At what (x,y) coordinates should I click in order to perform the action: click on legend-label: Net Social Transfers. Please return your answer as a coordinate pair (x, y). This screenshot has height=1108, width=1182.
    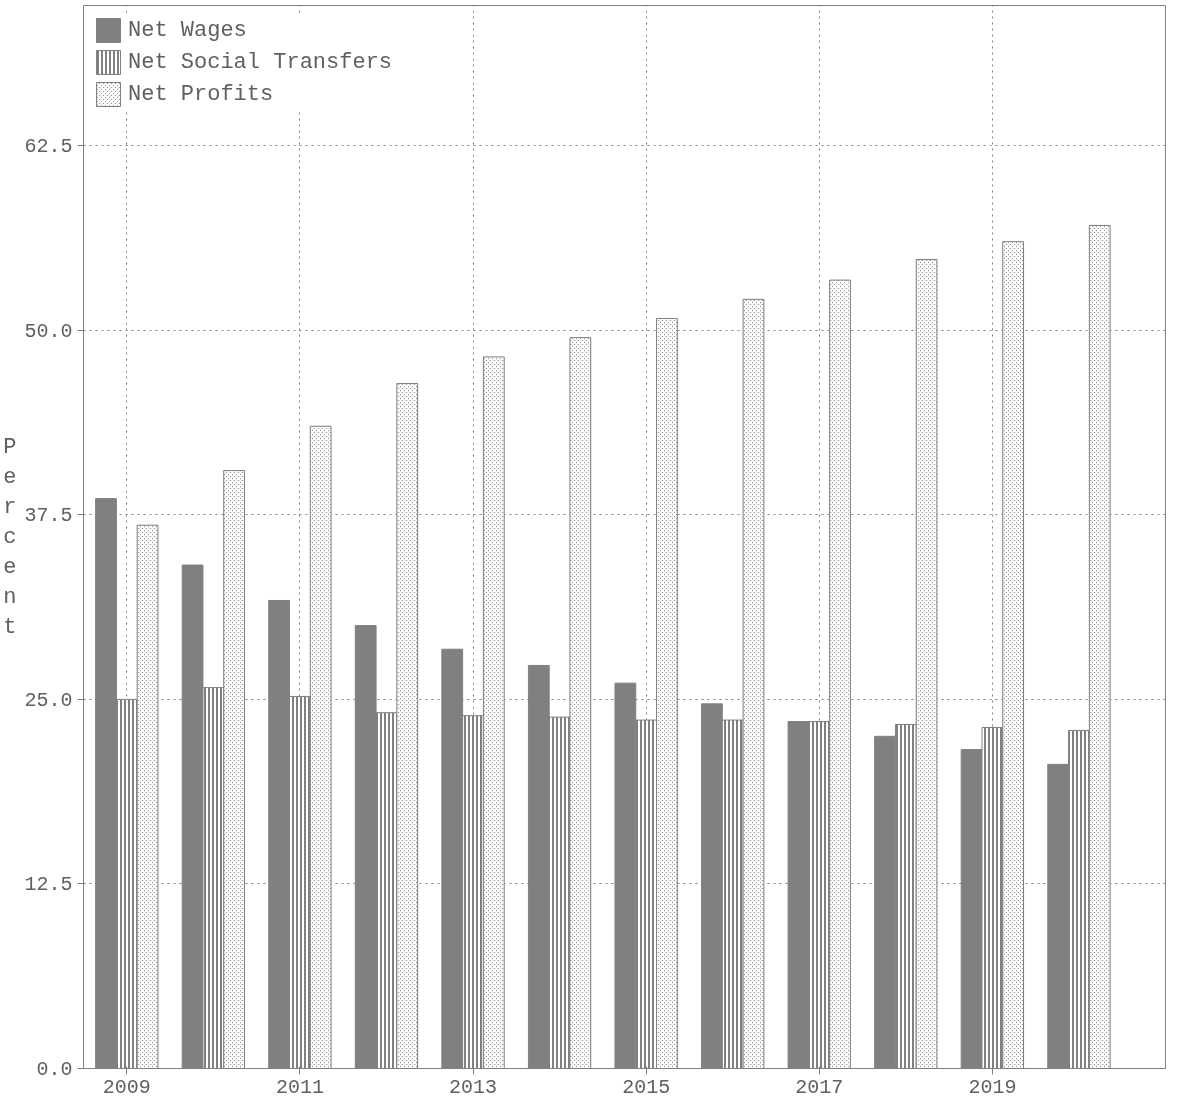
    Looking at the image, I should click on (260, 62).